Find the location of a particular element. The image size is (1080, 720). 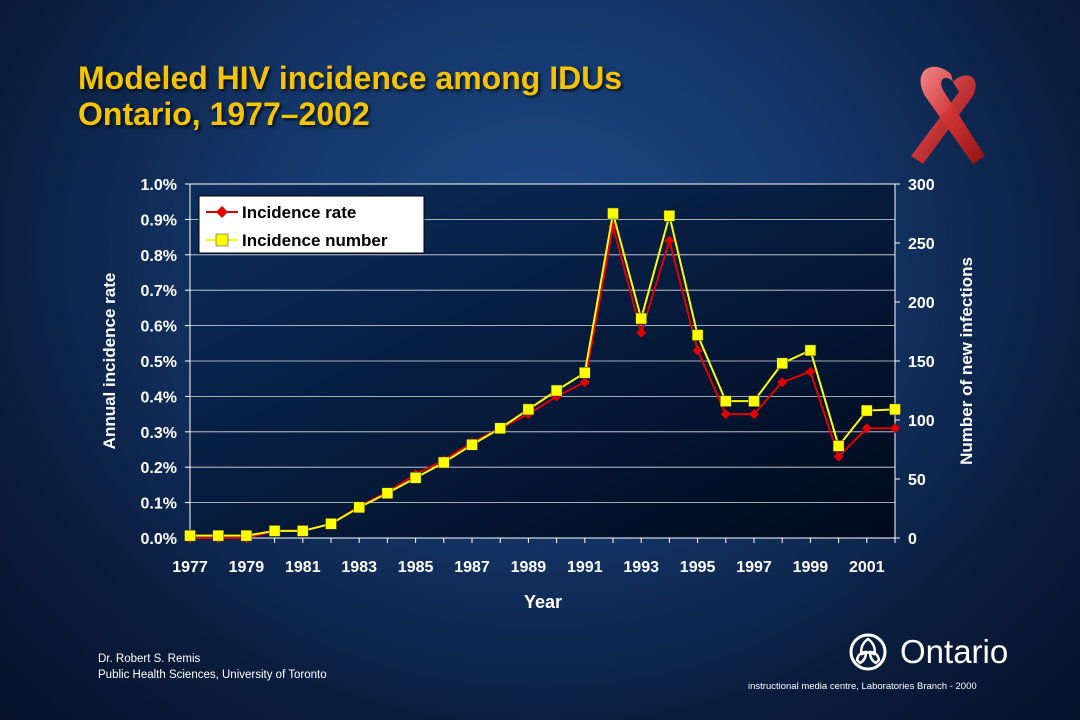

y-left-tick-label: 0.6% is located at coordinates (159, 327).